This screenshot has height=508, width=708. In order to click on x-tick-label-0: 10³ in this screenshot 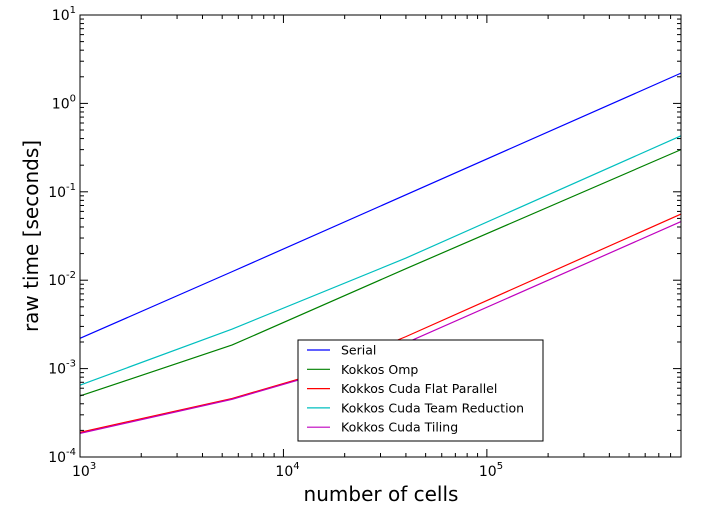, I will do `click(84, 470)`.